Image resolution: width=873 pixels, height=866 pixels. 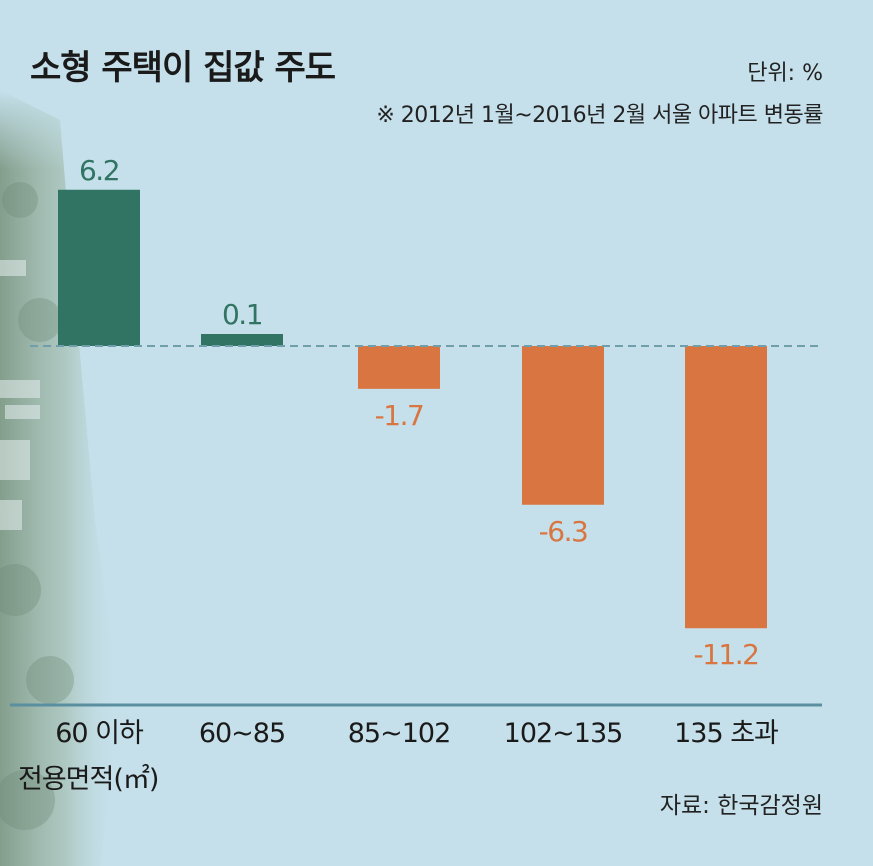 What do you see at coordinates (183, 68) in the screenshot?
I see `chart-title: 소형 주택이 집값 주도` at bounding box center [183, 68].